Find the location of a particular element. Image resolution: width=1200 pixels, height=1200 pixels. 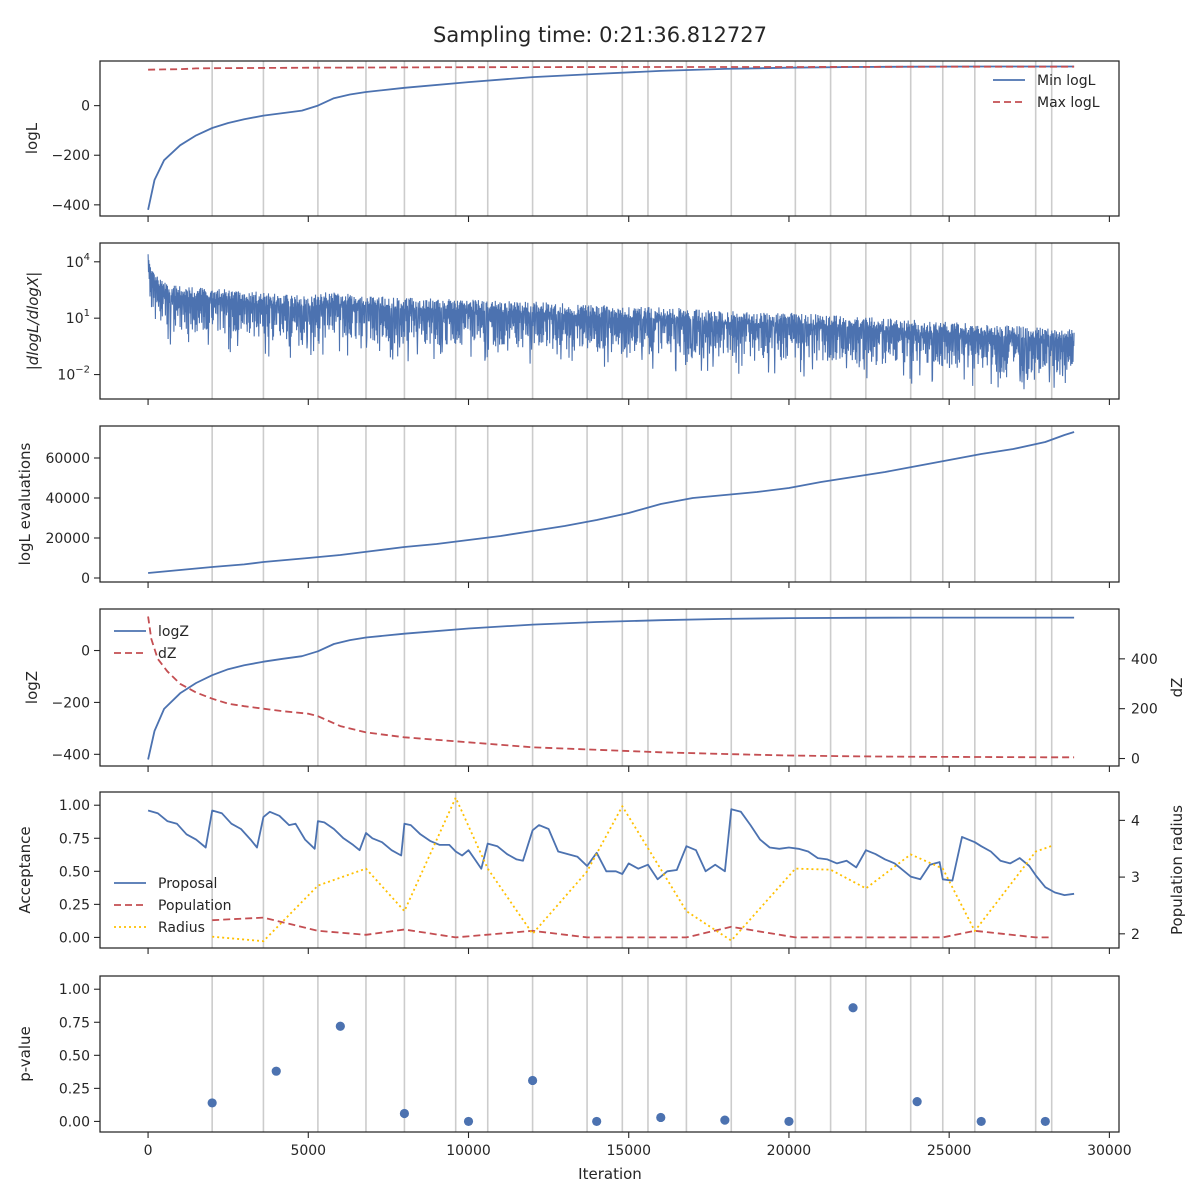

y-tick-label: 60000 is located at coordinates (67, 459).